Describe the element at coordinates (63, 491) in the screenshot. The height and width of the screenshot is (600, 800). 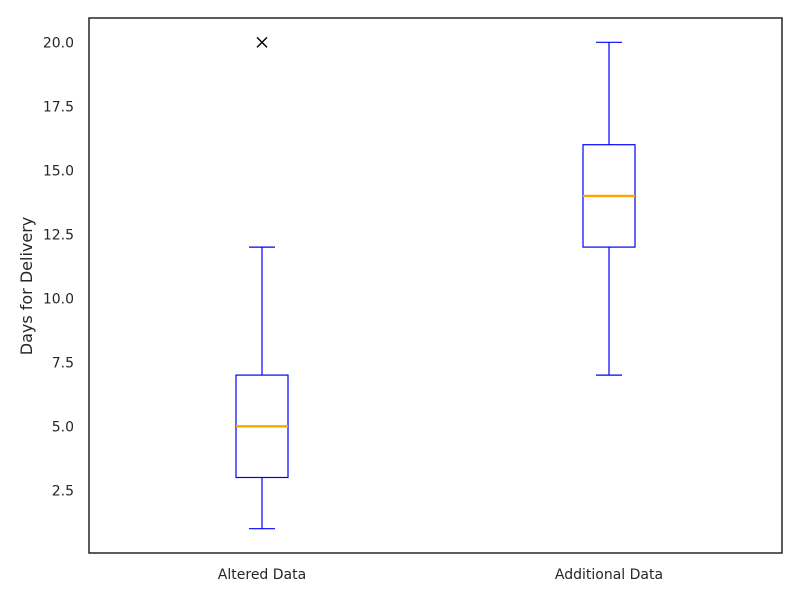
I see `y-tick-label: 2.5` at that location.